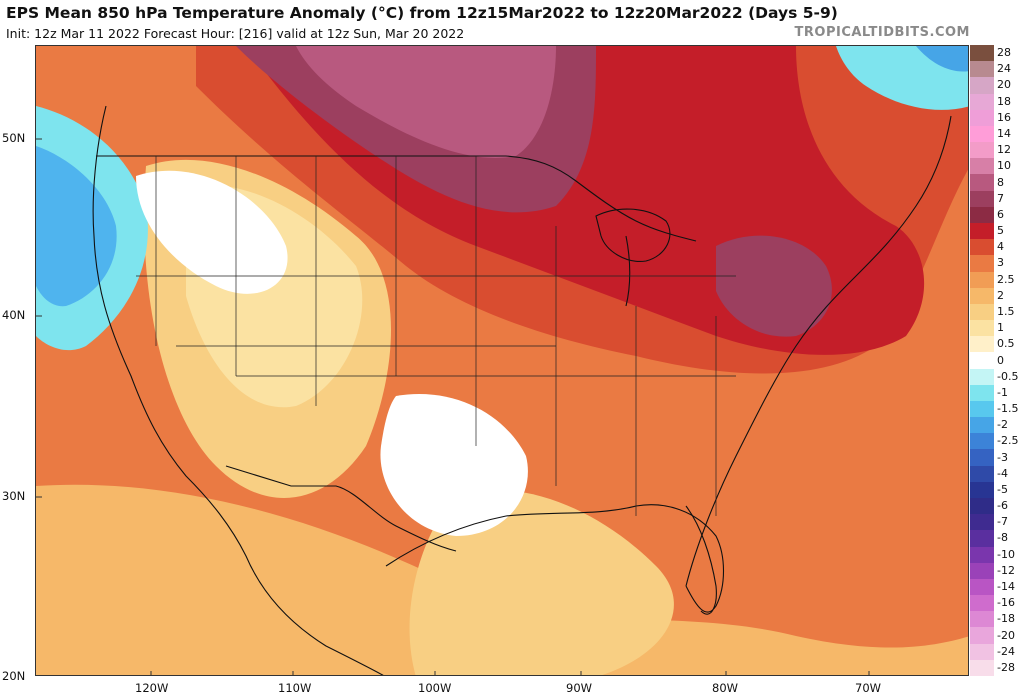  What do you see at coordinates (1004, 117) in the screenshot?
I see `colorbar-label: 16` at bounding box center [1004, 117].